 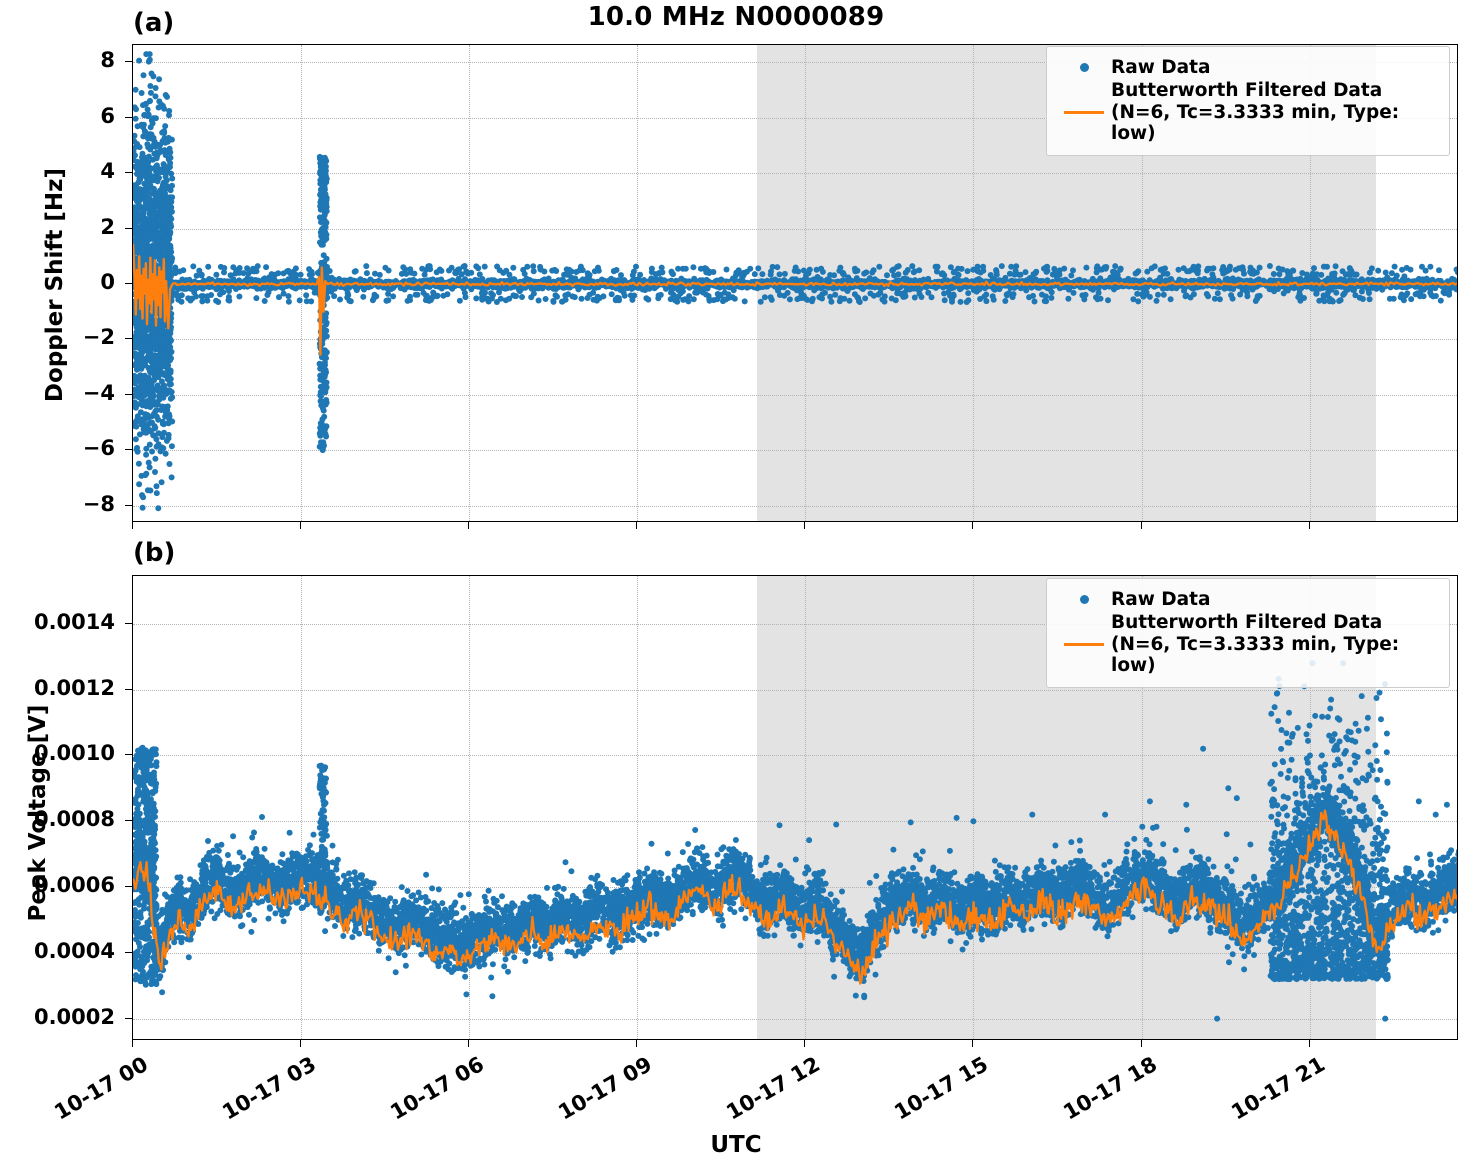 What do you see at coordinates (154, 23) in the screenshot?
I see `panel-a-tag: (a)` at bounding box center [154, 23].